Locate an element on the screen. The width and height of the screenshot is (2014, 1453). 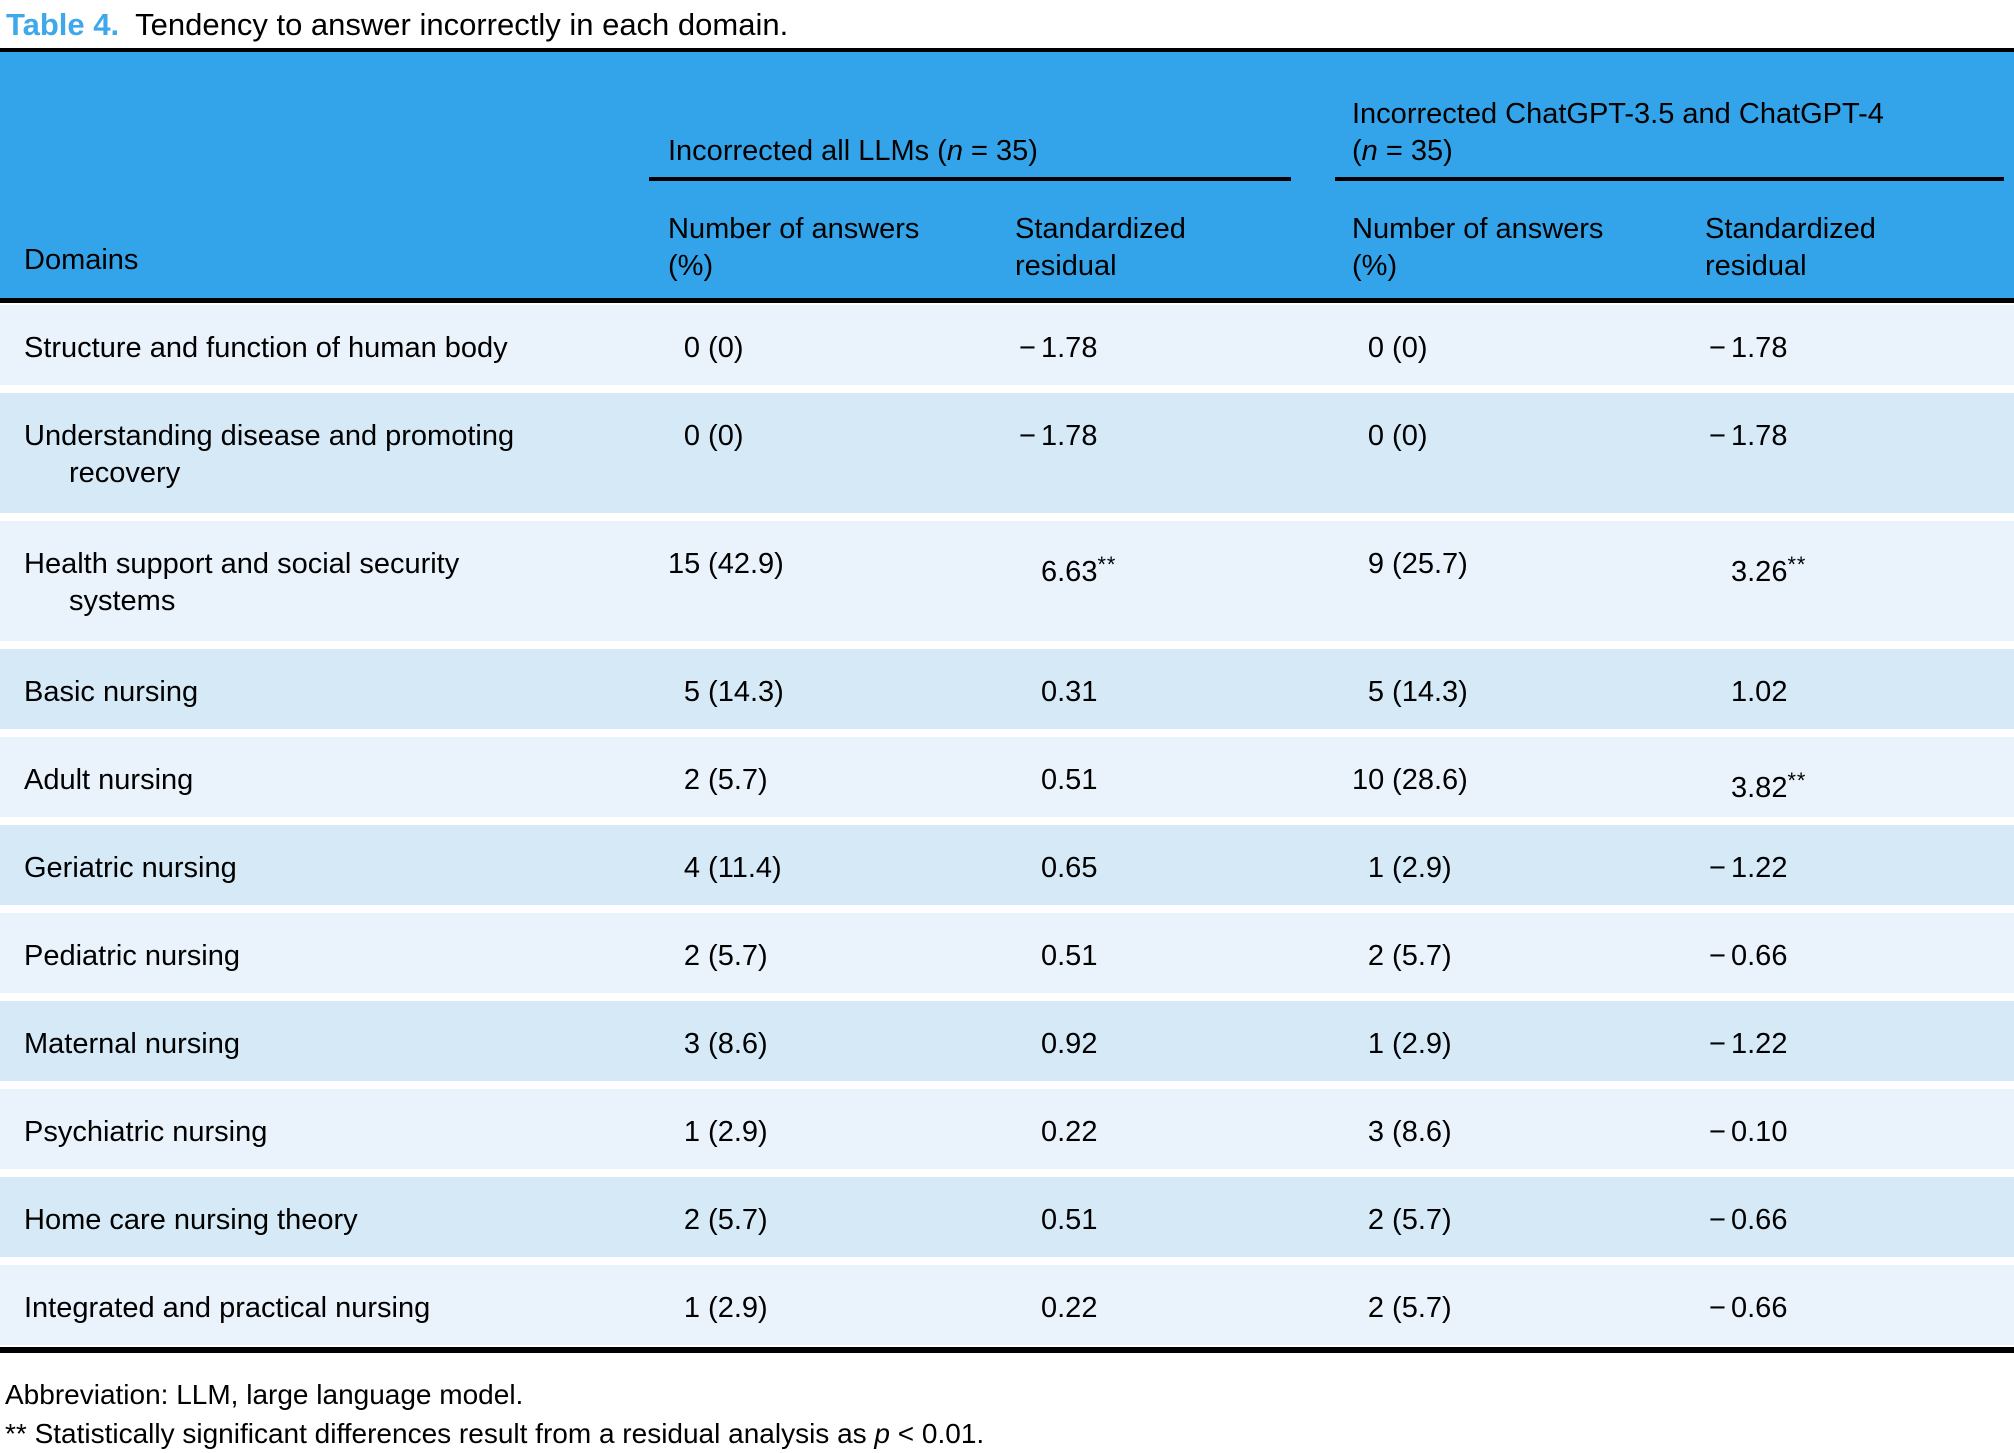
domain-cell: Maternal nursing is located at coordinates (132, 1044).